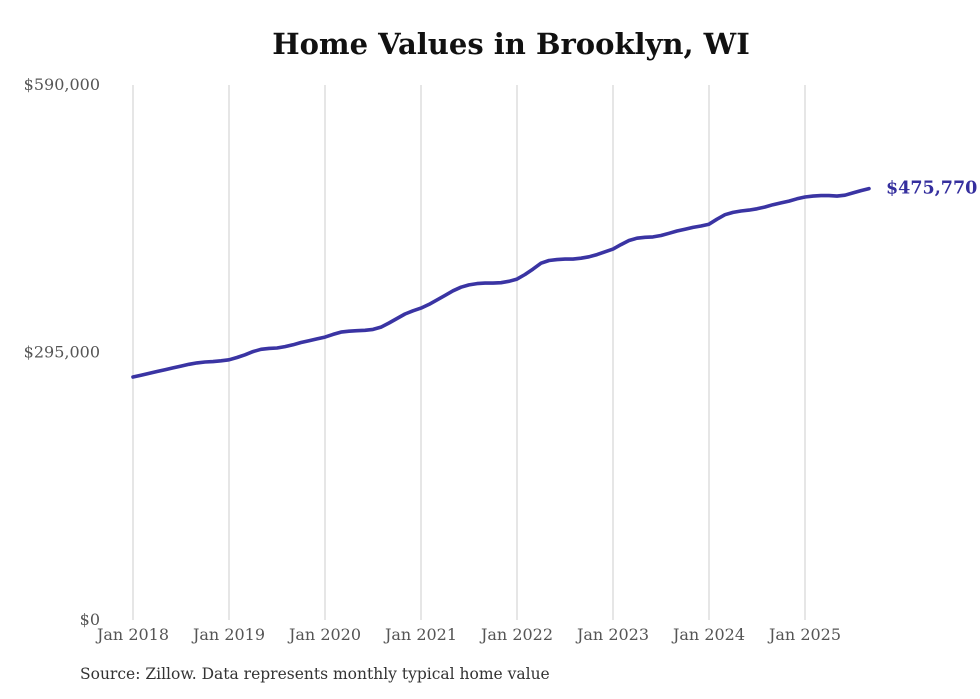 This screenshot has width=980, height=699. I want to click on x-tick-label: Jan 2023, so click(612, 634).